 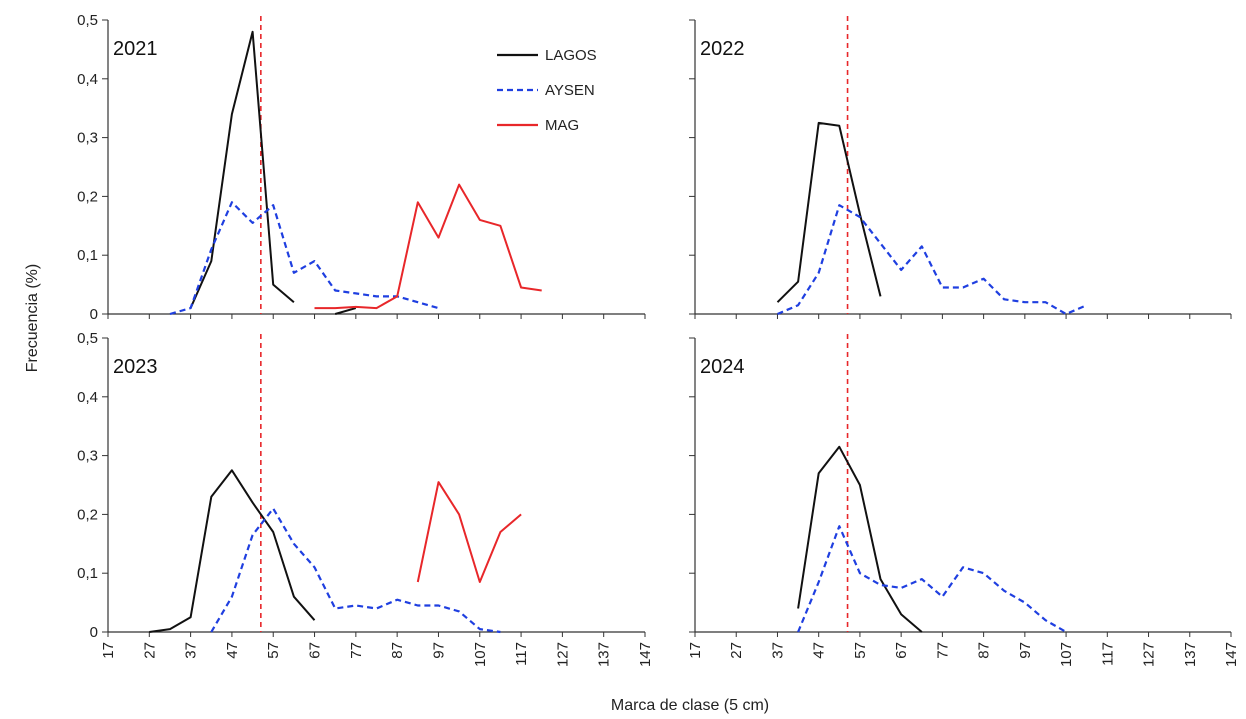 What do you see at coordinates (570, 90) in the screenshot?
I see `legend-label-aysen: AYSEN` at bounding box center [570, 90].